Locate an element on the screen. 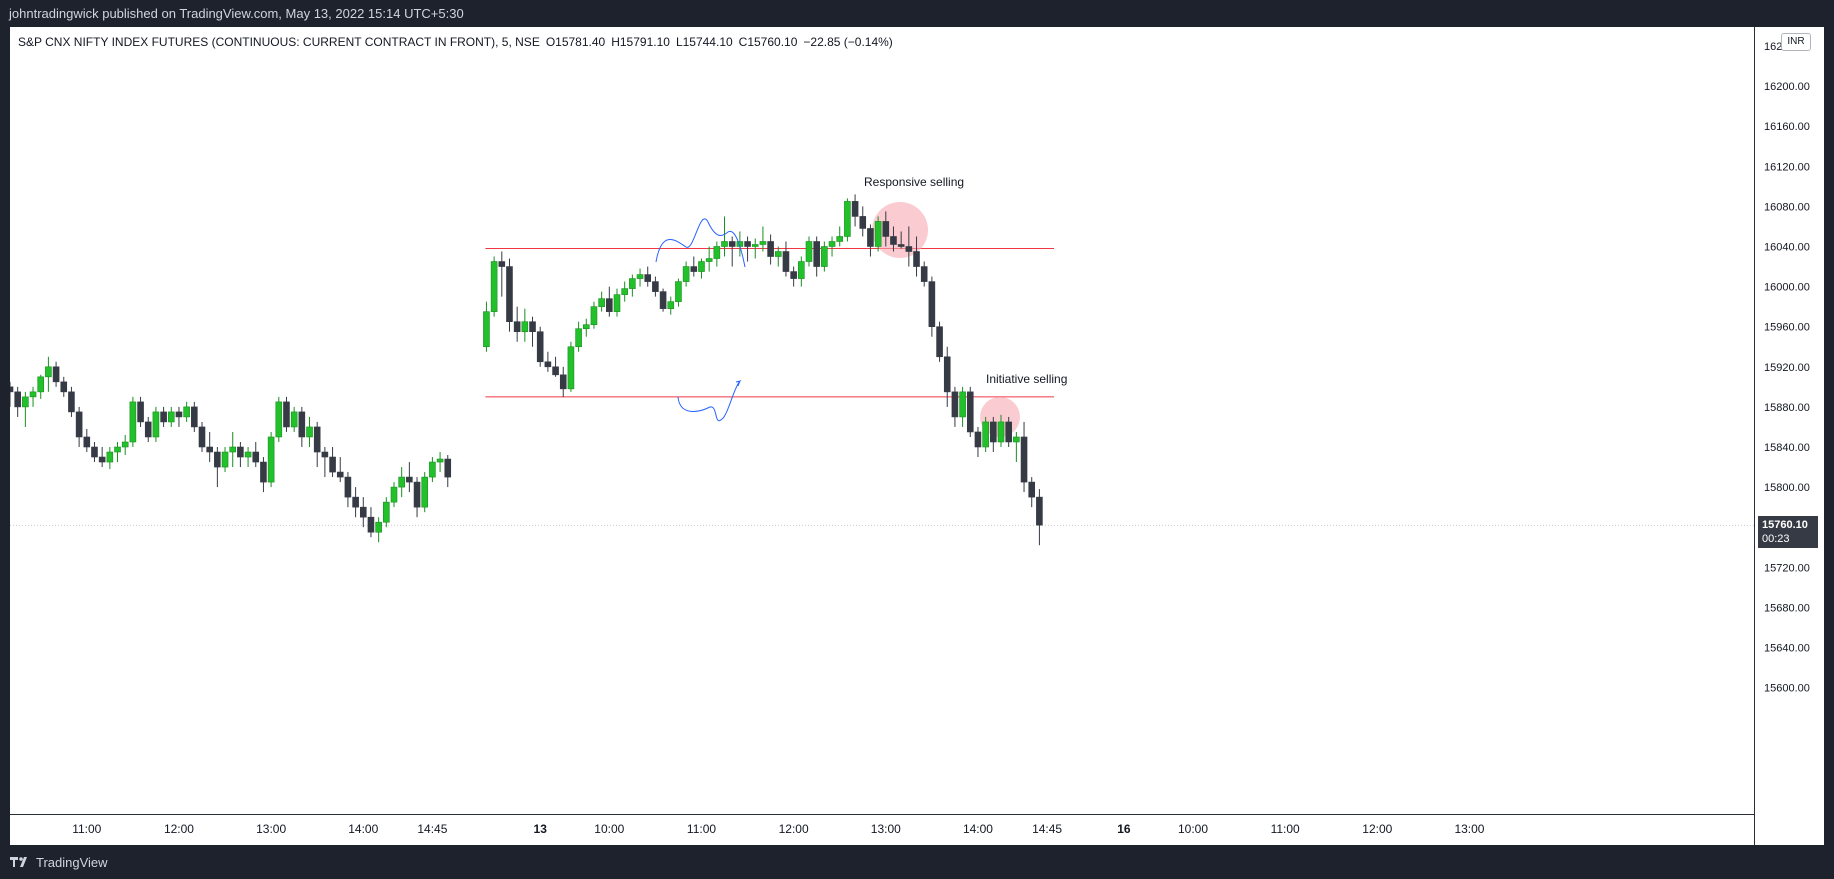  time-tick-label: 14:00 is located at coordinates (978, 829).